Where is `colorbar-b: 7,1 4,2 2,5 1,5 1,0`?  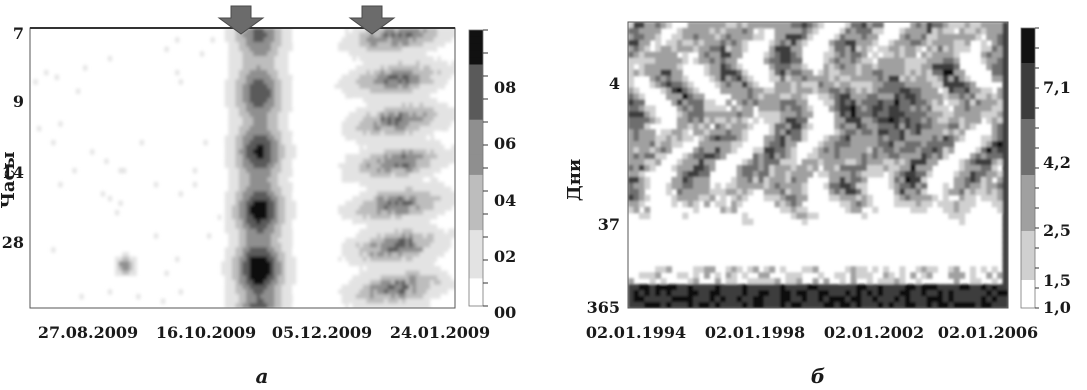 colorbar-b: 7,1 4,2 2,5 1,5 1,0 is located at coordinates (1045, 172).